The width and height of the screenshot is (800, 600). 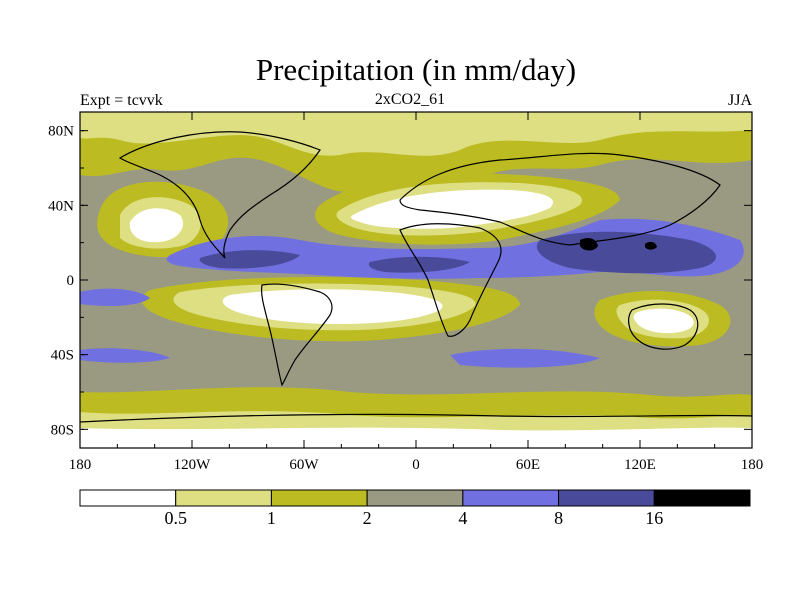 What do you see at coordinates (71, 281) in the screenshot?
I see `lat-tick-label: 0` at bounding box center [71, 281].